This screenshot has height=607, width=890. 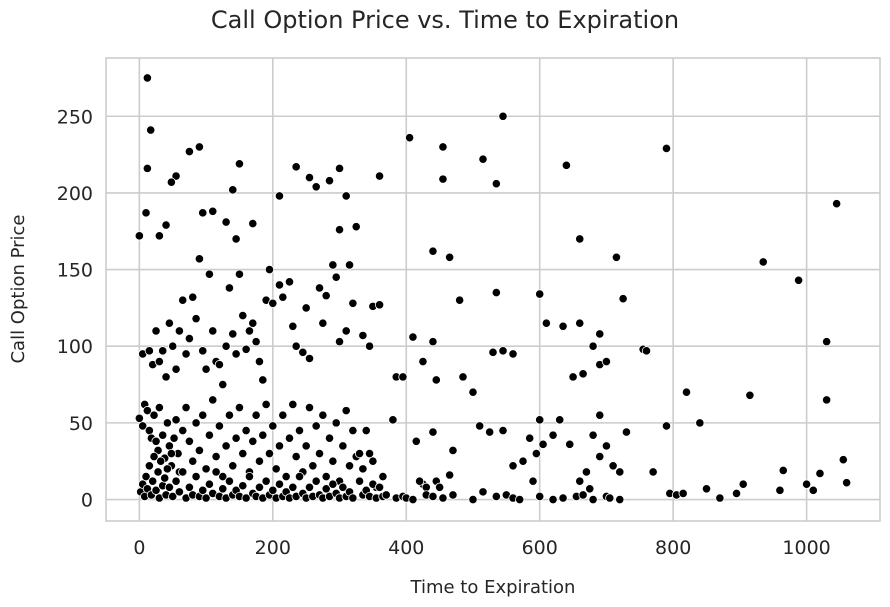 What do you see at coordinates (75, 194) in the screenshot?
I see `y-tick-label: 200` at bounding box center [75, 194].